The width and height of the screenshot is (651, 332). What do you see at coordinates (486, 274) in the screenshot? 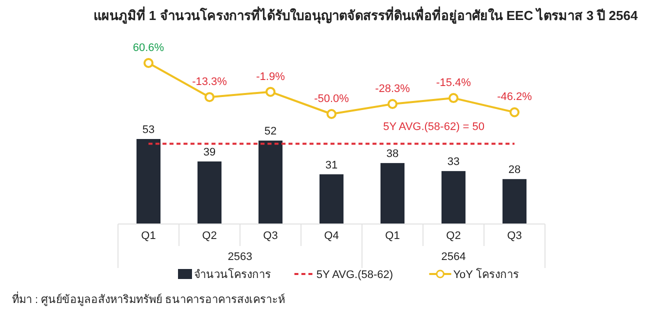
I see `legend-label: YoY โครงการ` at bounding box center [486, 274].